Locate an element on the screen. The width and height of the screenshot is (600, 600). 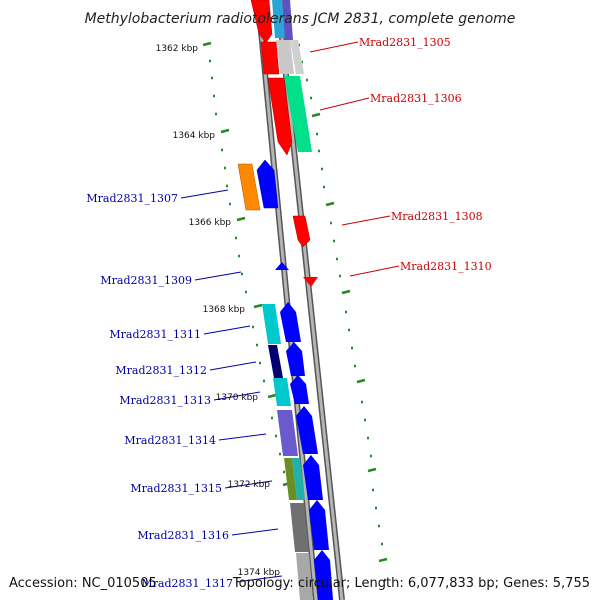
gene-label-1311: Mrad2831_1311 is located at coordinates (155, 334).